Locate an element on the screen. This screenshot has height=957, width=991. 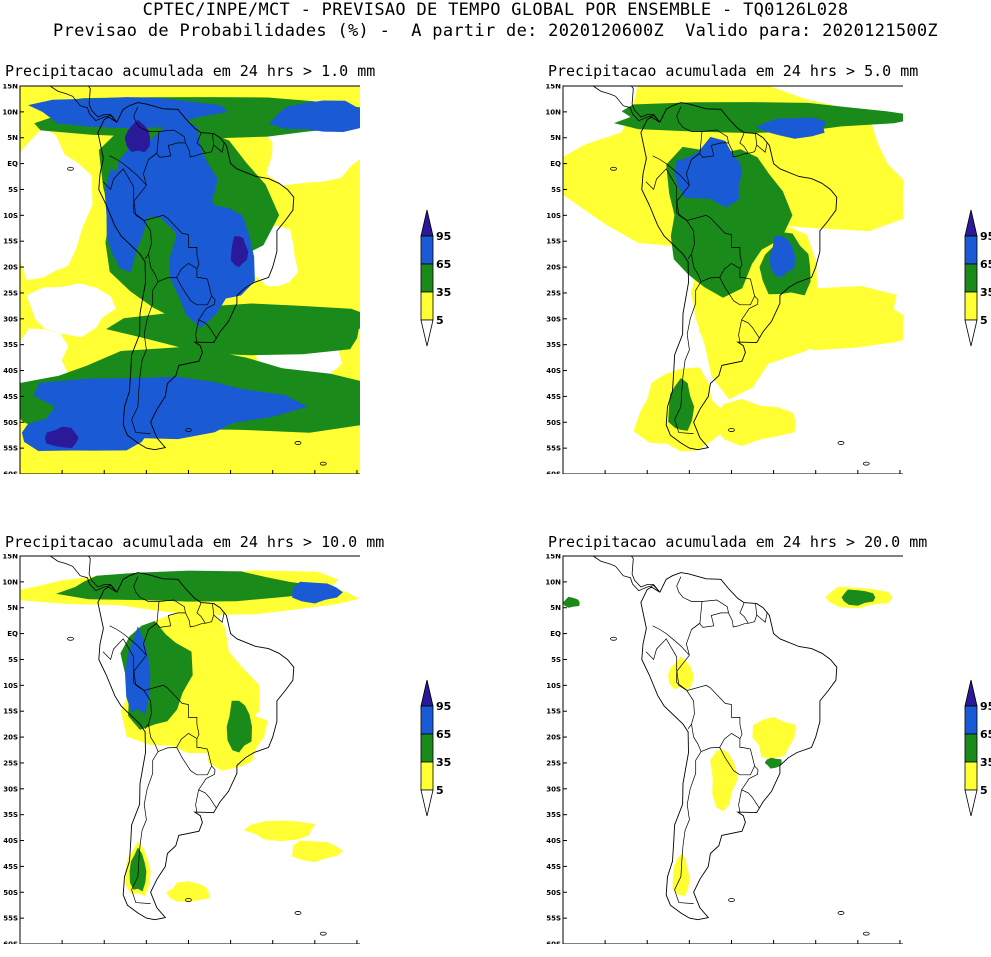
colorbar-4: 95 65 35 5 is located at coordinates (976, 753).